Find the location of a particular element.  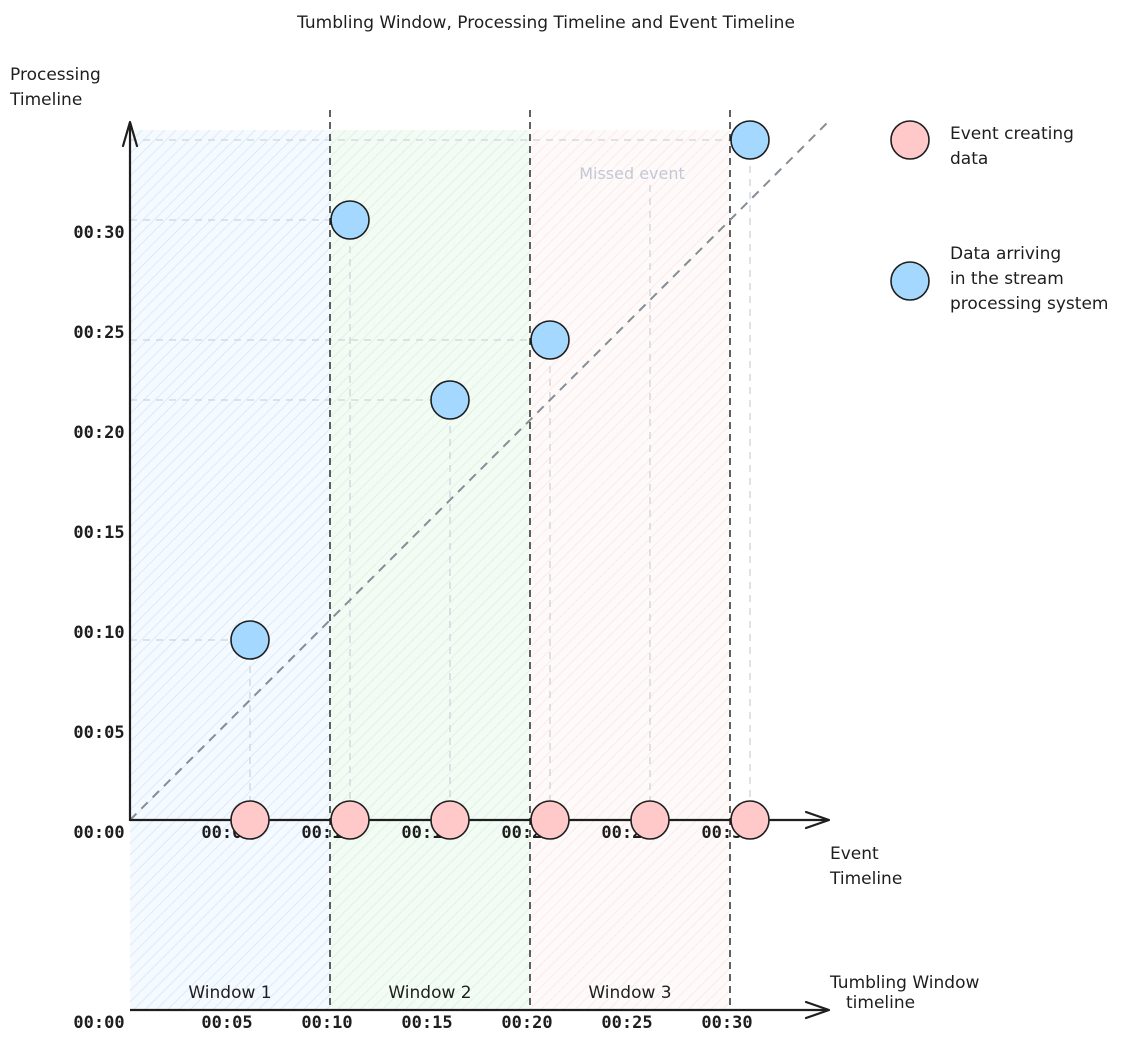

legend-event-label: Event creating data is located at coordinates (1014, 146).